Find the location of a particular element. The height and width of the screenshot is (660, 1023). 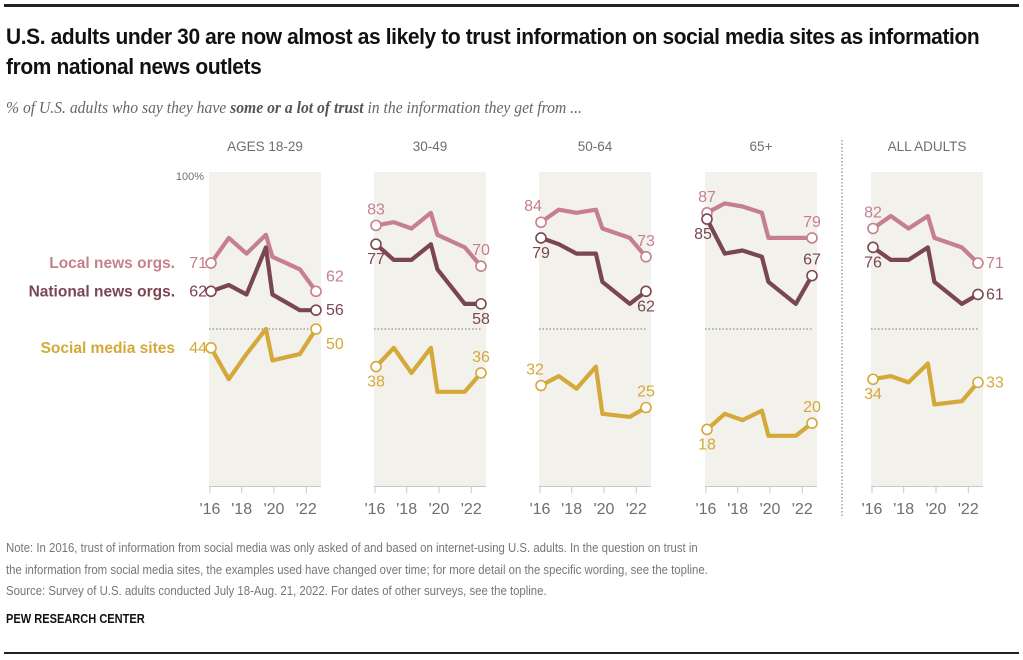

data-label-local: 83 is located at coordinates (376, 209).